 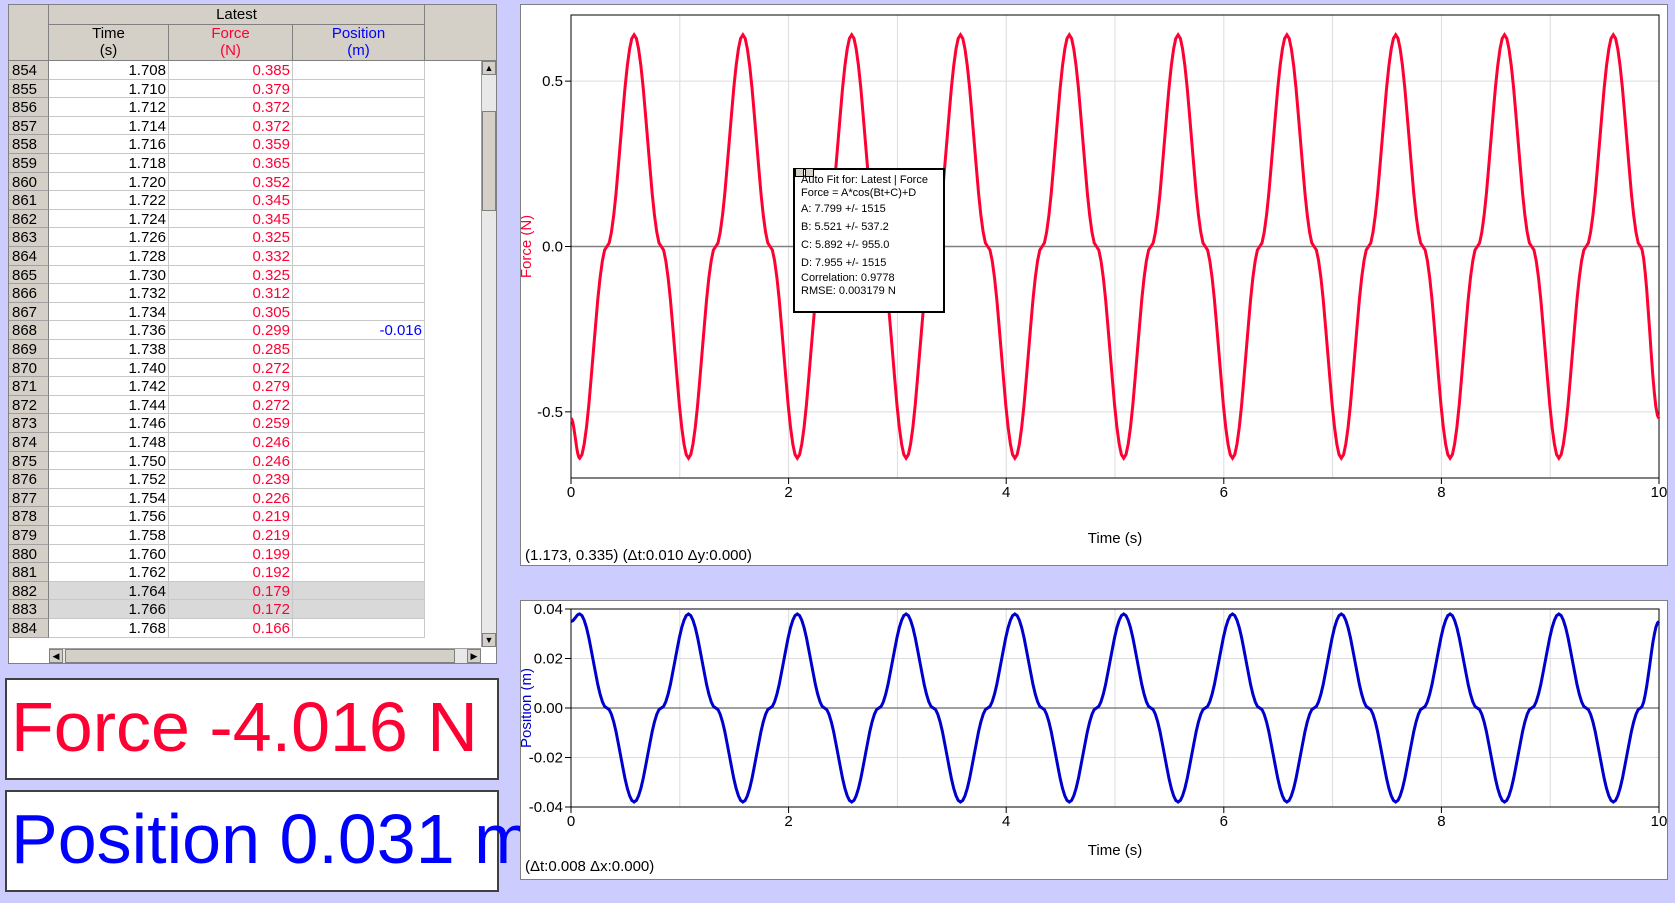 I want to click on table-cell-t: 1.712, so click(x=109, y=107).